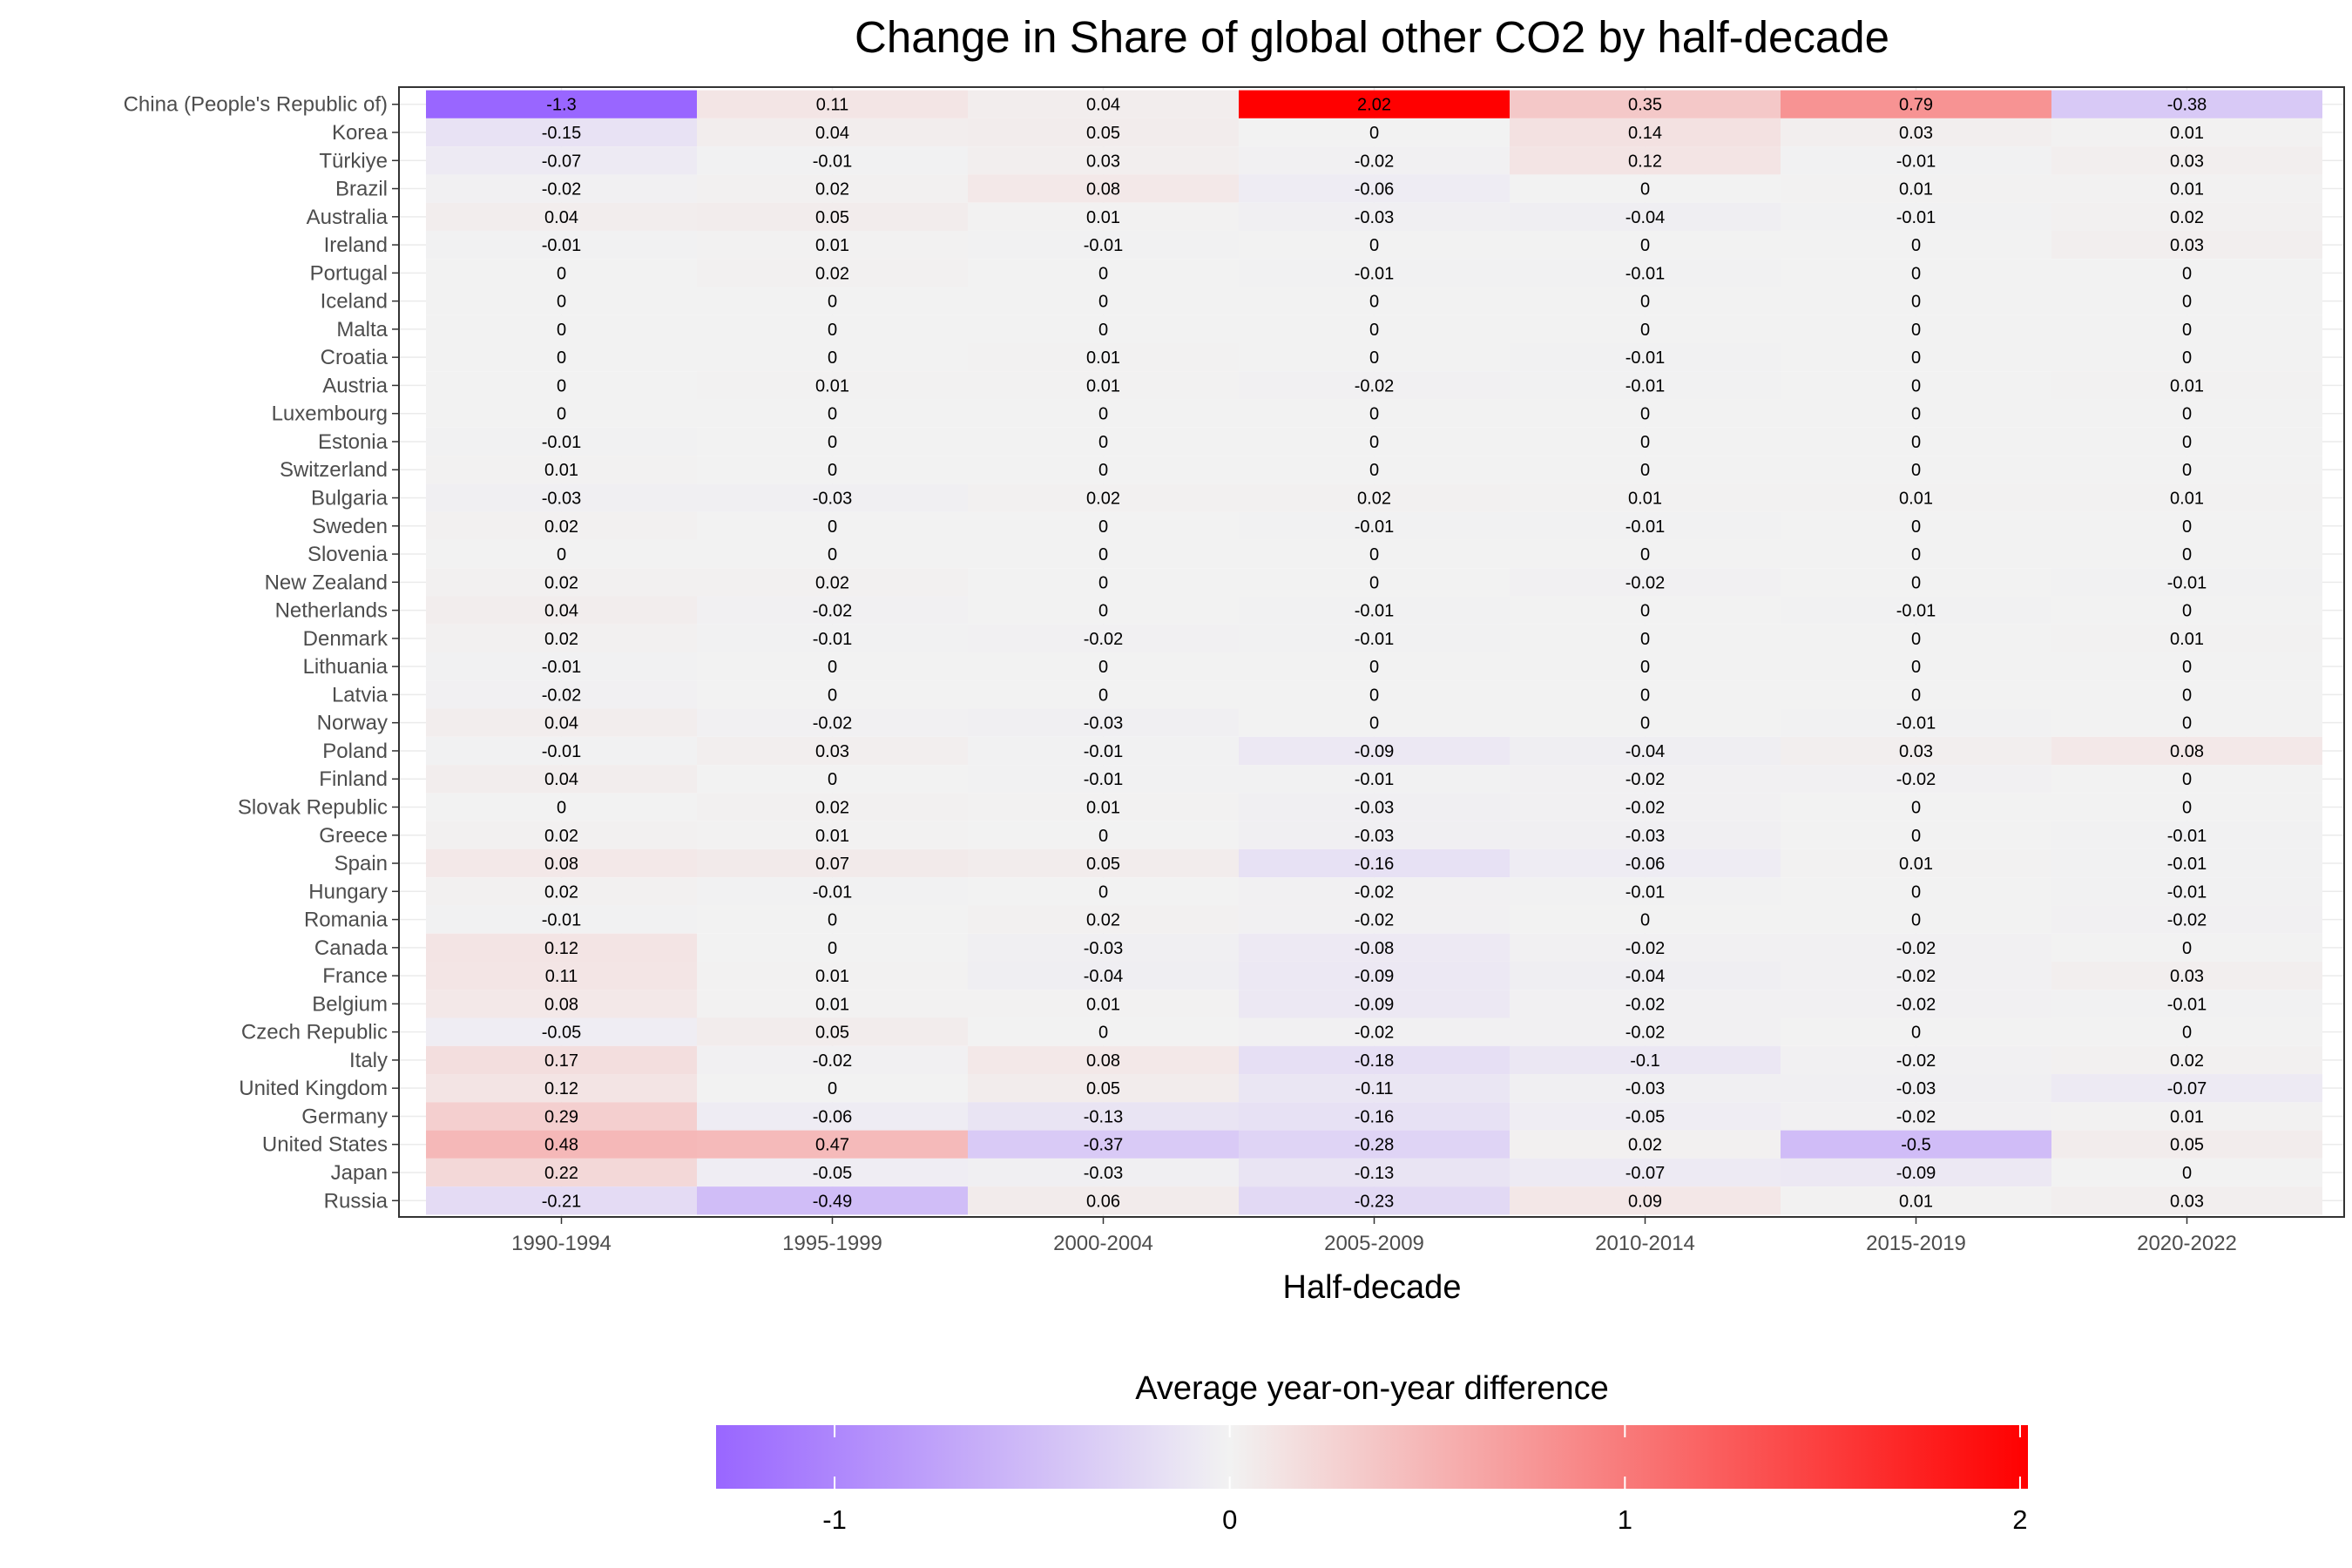 The height and width of the screenshot is (1568, 2352). Describe the element at coordinates (1645, 217) in the screenshot. I see `cell-value-label: -0.04` at that location.